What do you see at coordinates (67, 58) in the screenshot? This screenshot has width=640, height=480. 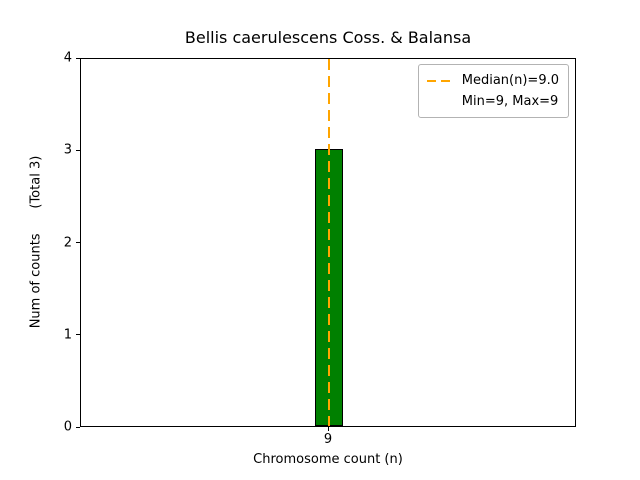 I see `y-tick-label: 4` at bounding box center [67, 58].